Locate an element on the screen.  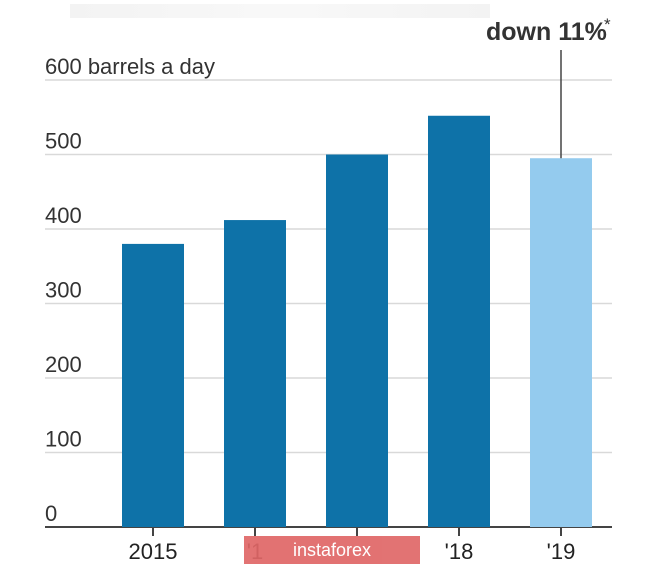
annotation-asterisk: * is located at coordinates (607, 24).